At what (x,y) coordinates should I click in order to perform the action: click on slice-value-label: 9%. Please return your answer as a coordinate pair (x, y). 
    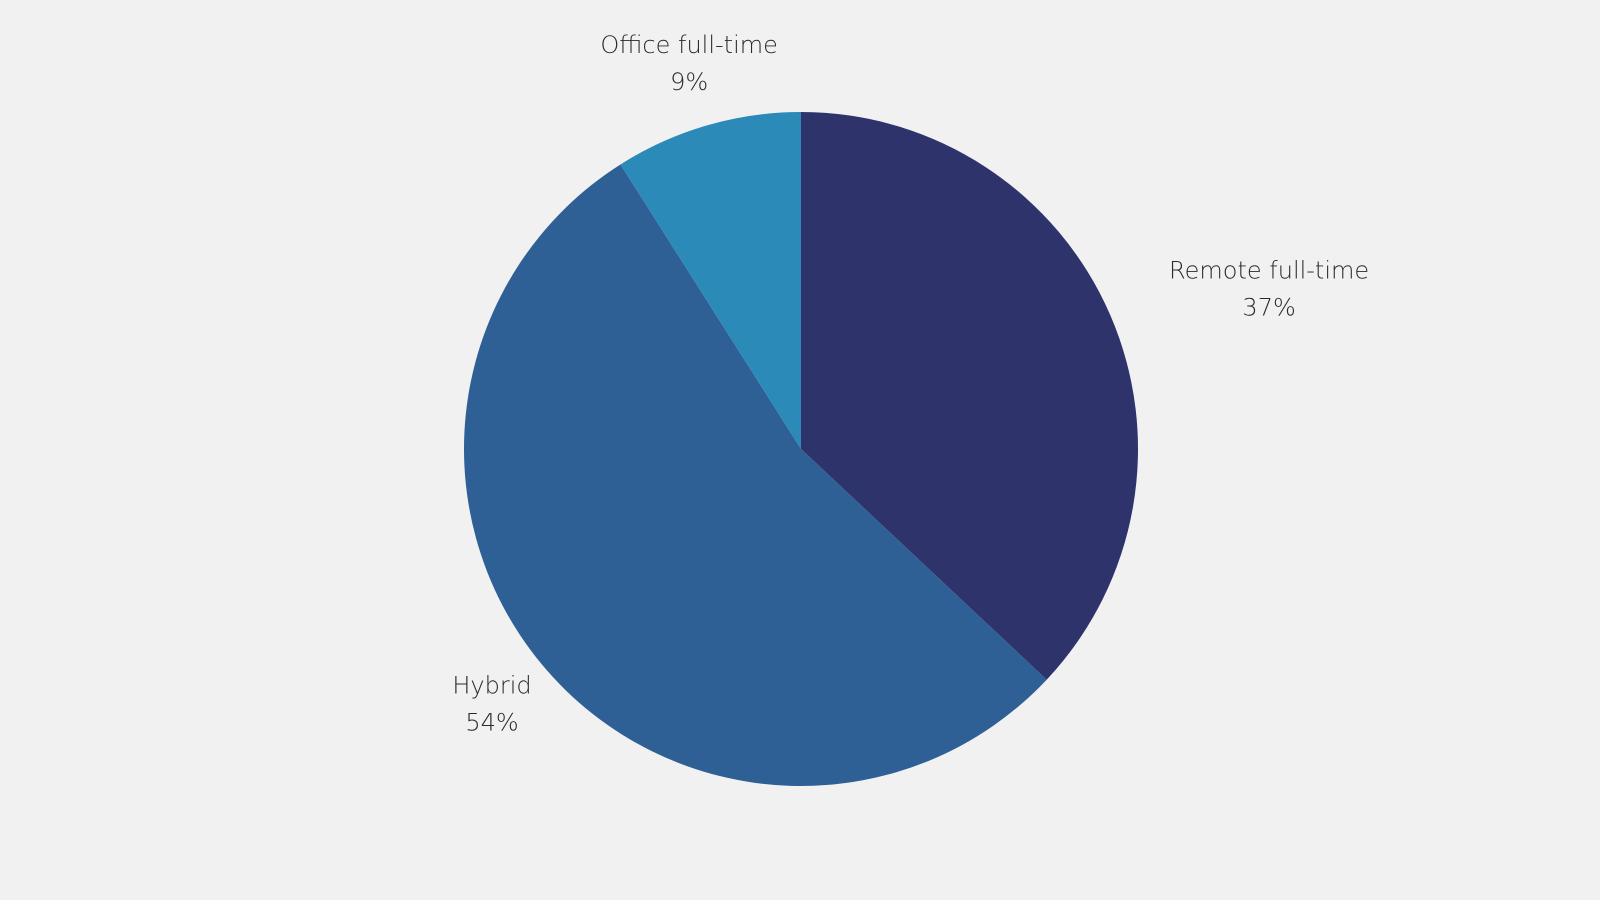
    Looking at the image, I should click on (689, 82).